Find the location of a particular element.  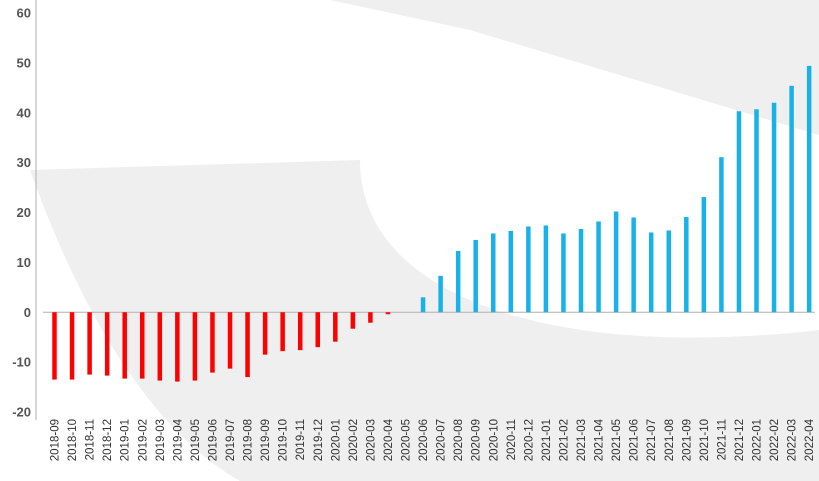

x-tick-label: 2019-02 is located at coordinates (143, 440).